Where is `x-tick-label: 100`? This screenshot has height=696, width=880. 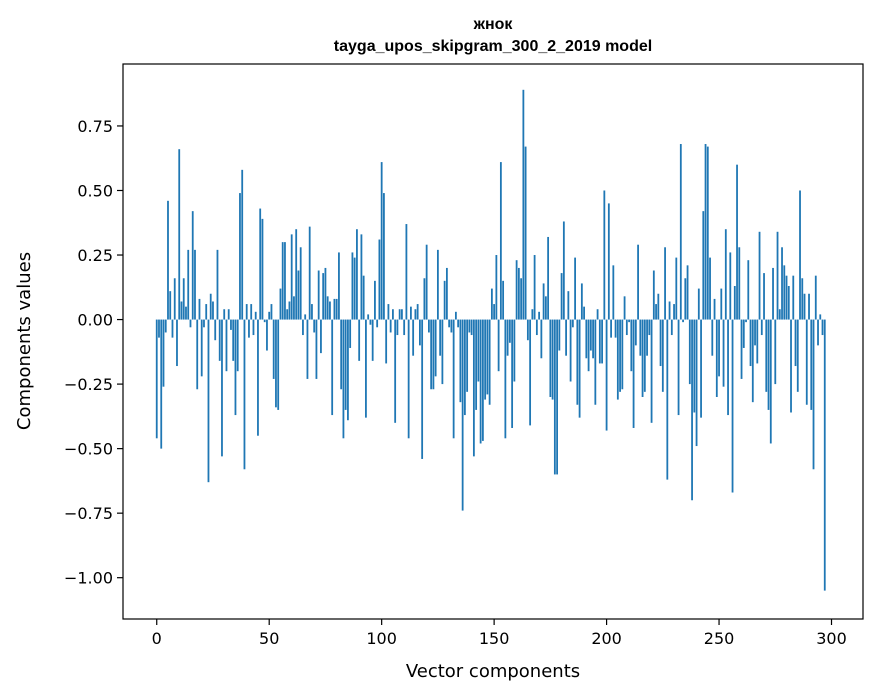
x-tick-label: 100 is located at coordinates (381, 638).